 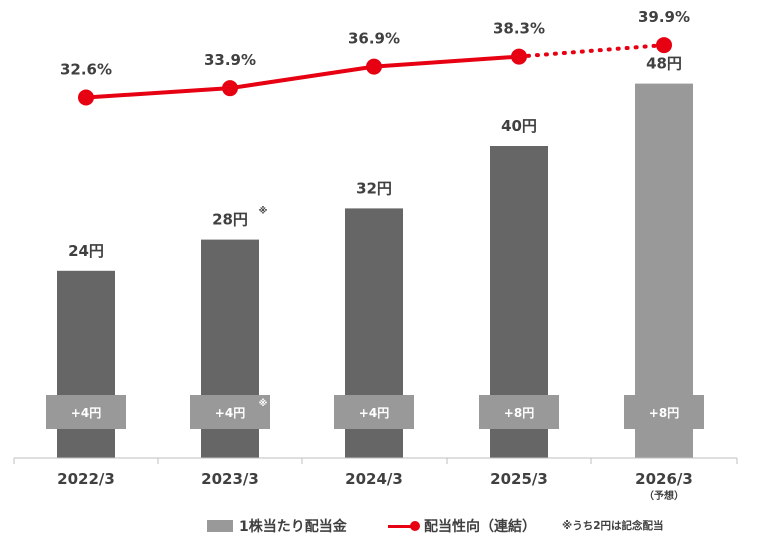 I want to click on payout-ratio-line-solid, so click(x=302, y=77).